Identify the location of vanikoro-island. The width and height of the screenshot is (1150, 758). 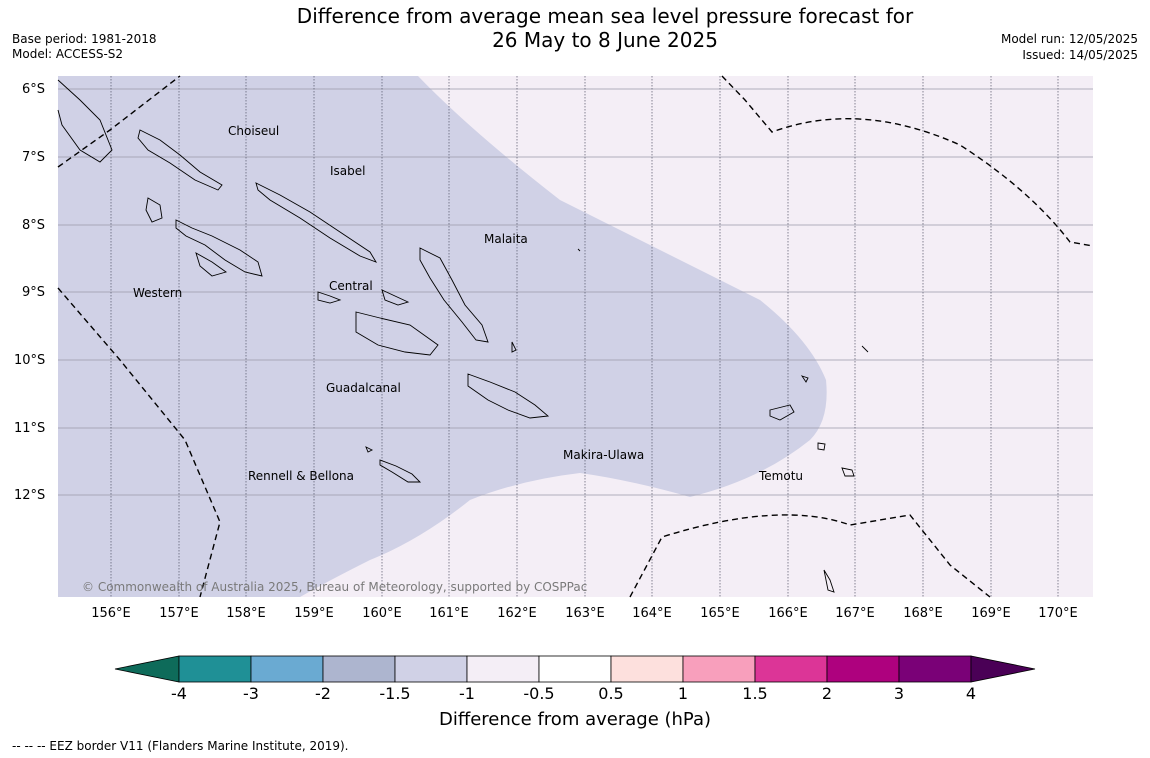
(848, 472).